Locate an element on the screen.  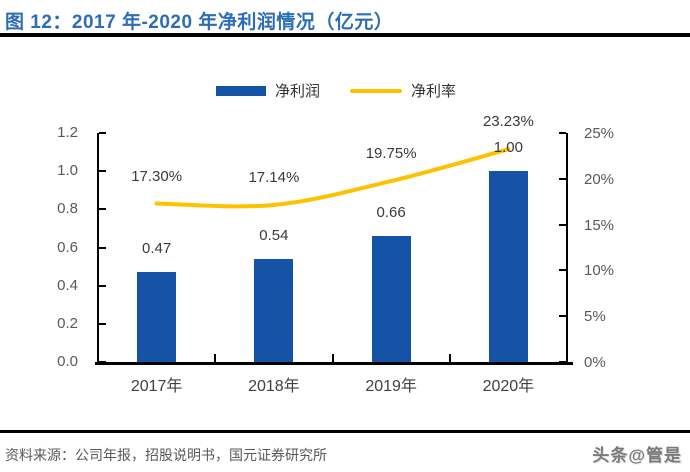
x-axis-label: 2018年 is located at coordinates (274, 386).